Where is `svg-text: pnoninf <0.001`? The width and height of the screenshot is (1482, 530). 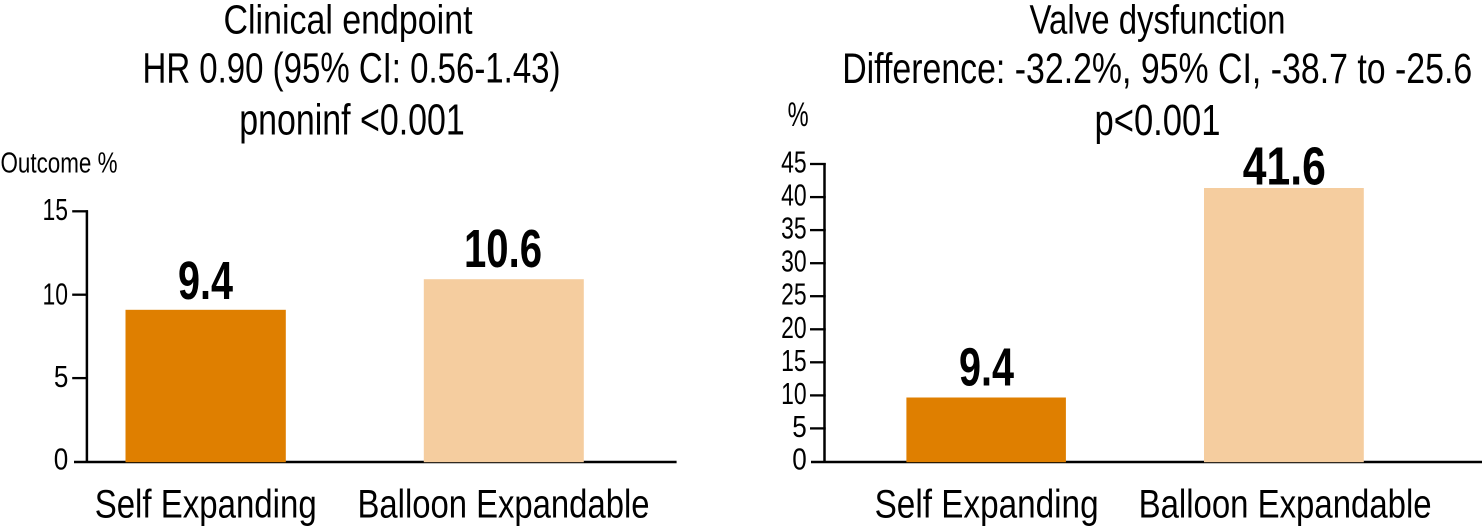
svg-text: pnoninf <0.001 is located at coordinates (352, 121).